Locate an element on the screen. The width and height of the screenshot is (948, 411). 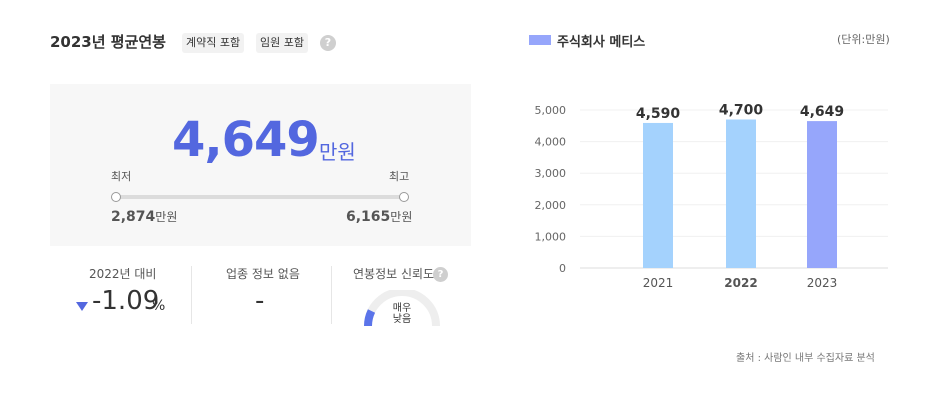
average-salary-value: 4,649 is located at coordinates (246, 140).